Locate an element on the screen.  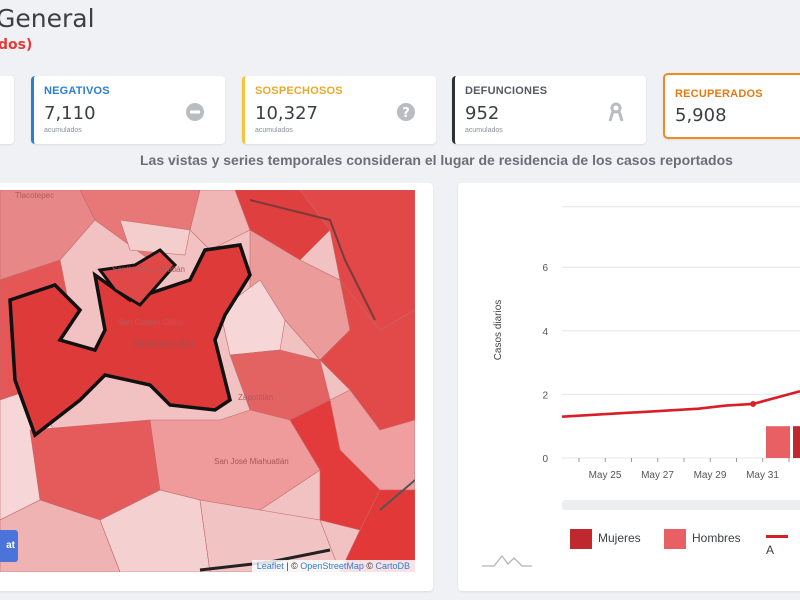
openstreetmap-link: OpenStreetMap is located at coordinates (332, 566).